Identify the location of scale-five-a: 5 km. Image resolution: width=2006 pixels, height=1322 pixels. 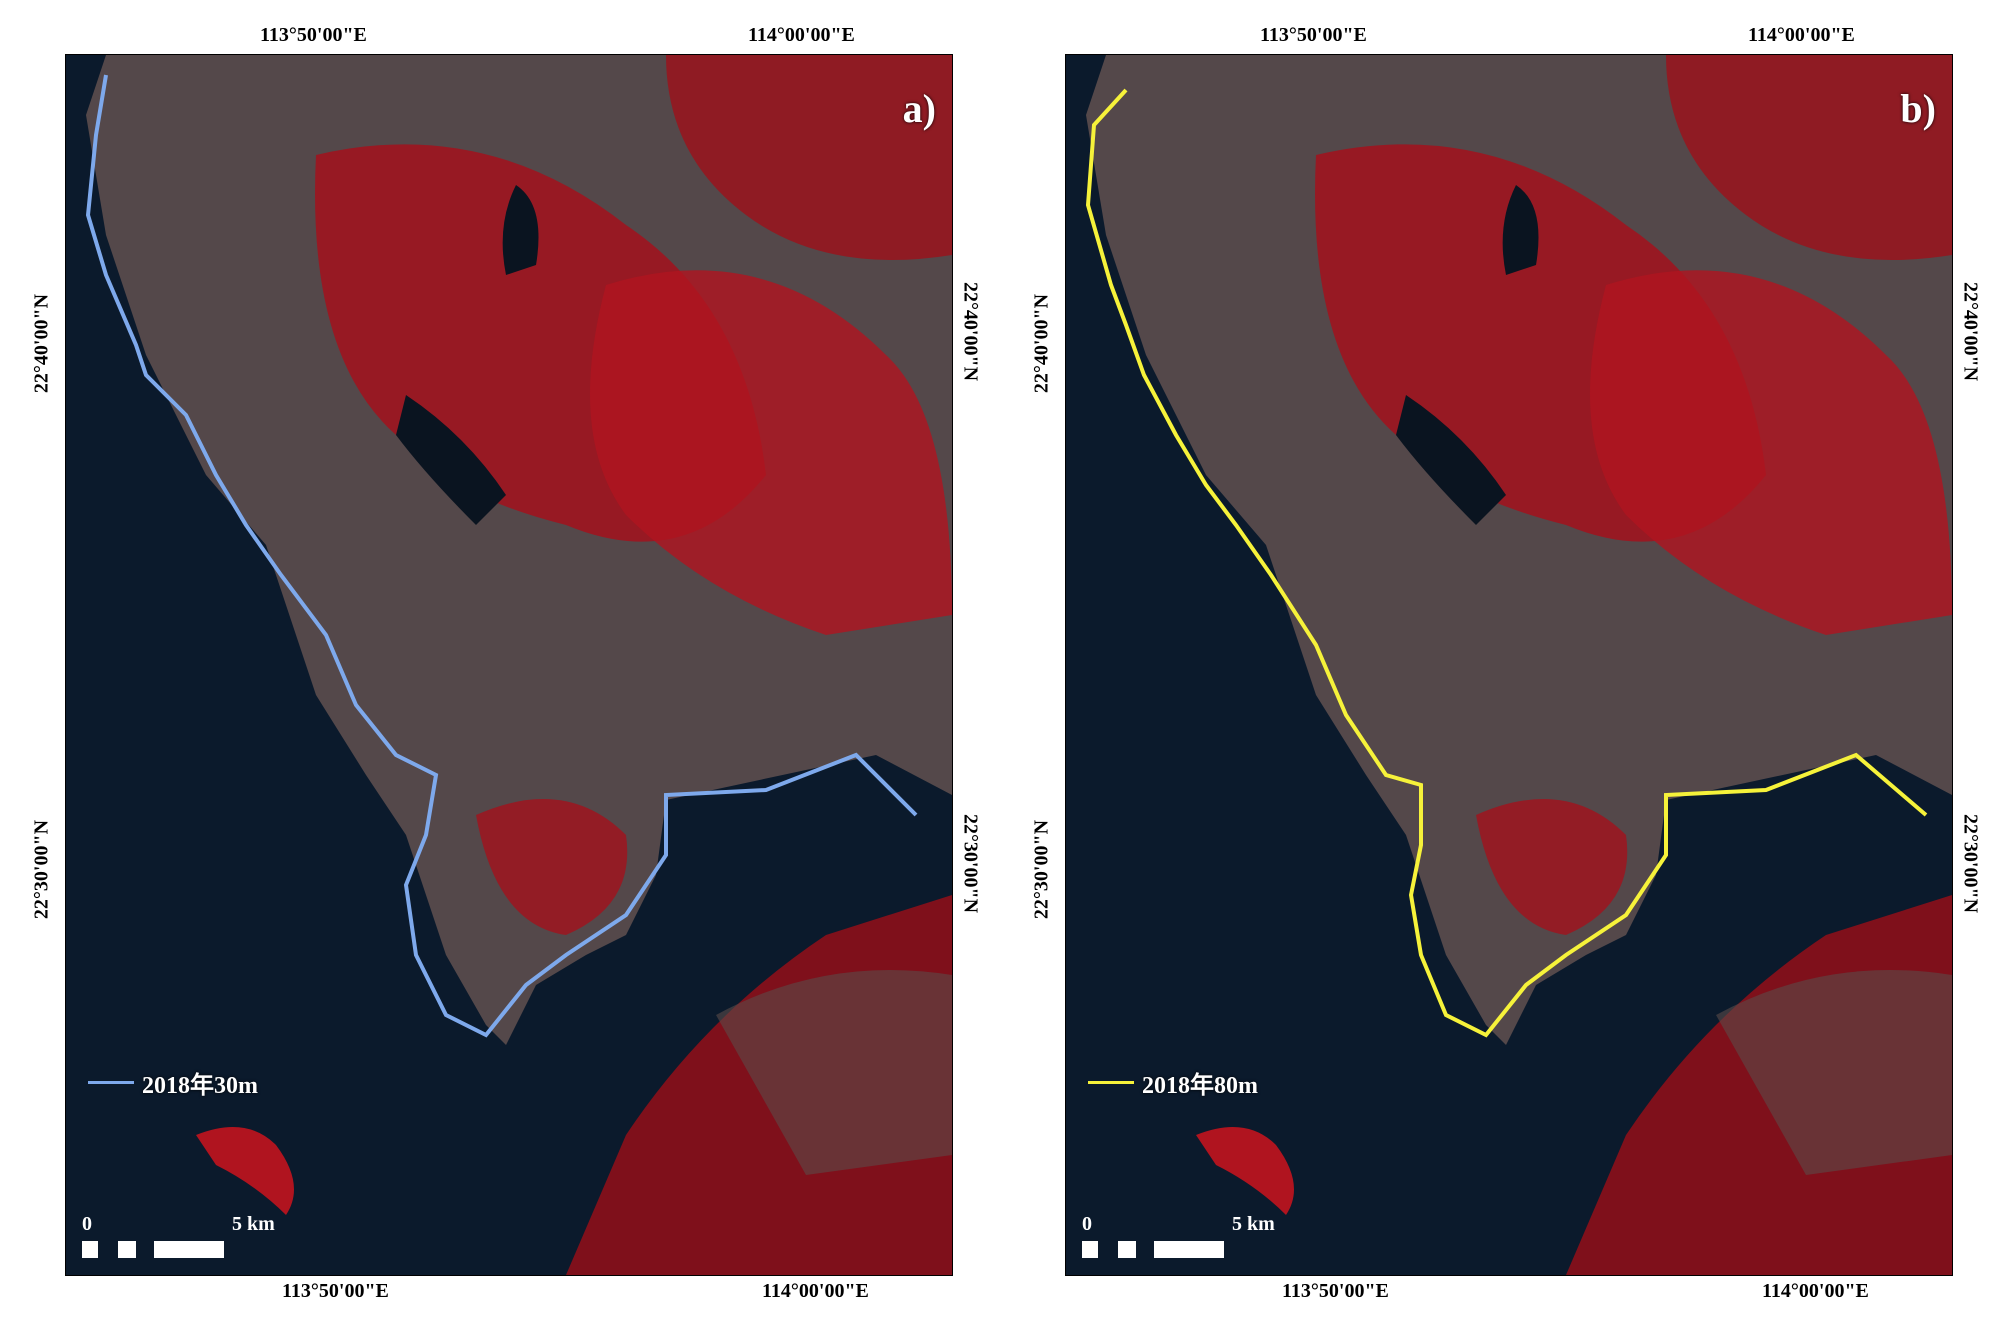
(253, 1224).